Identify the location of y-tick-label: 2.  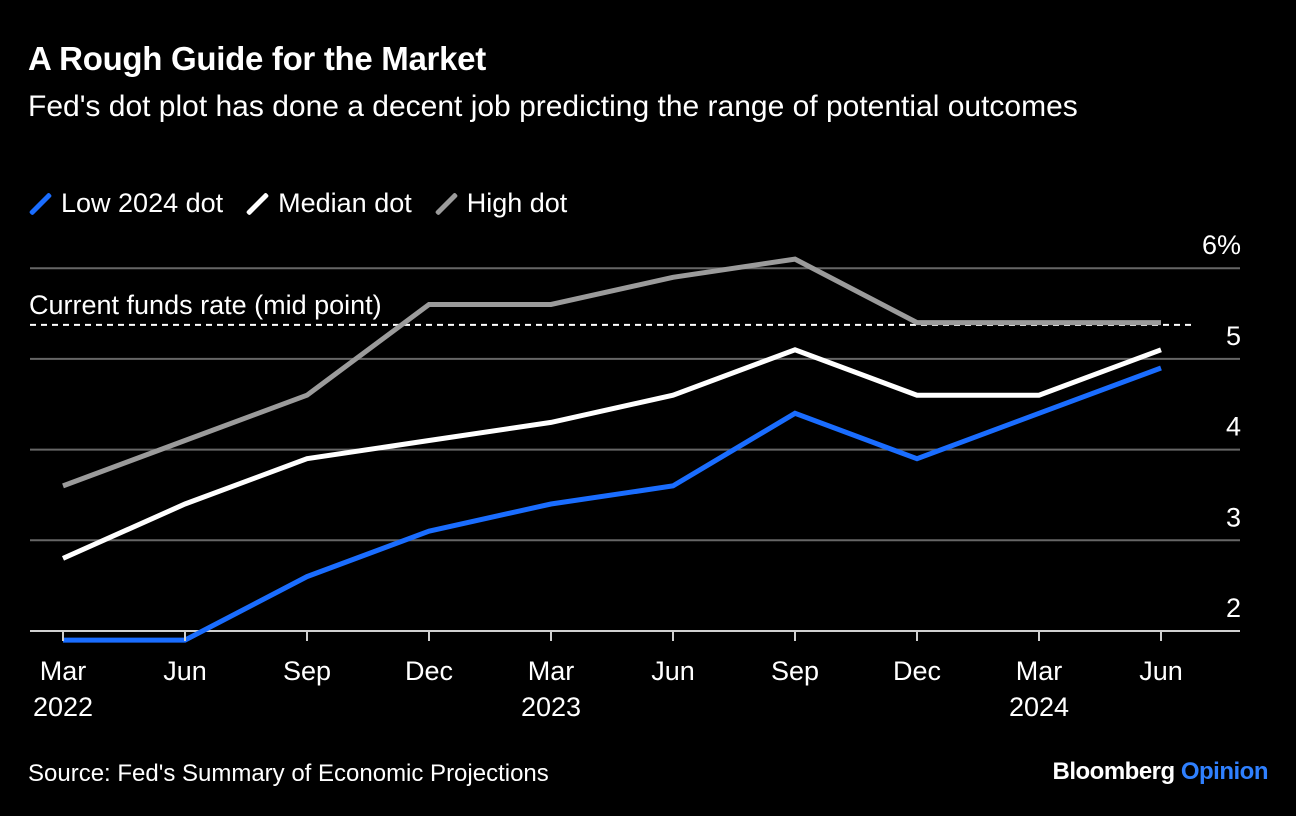
(1233, 608).